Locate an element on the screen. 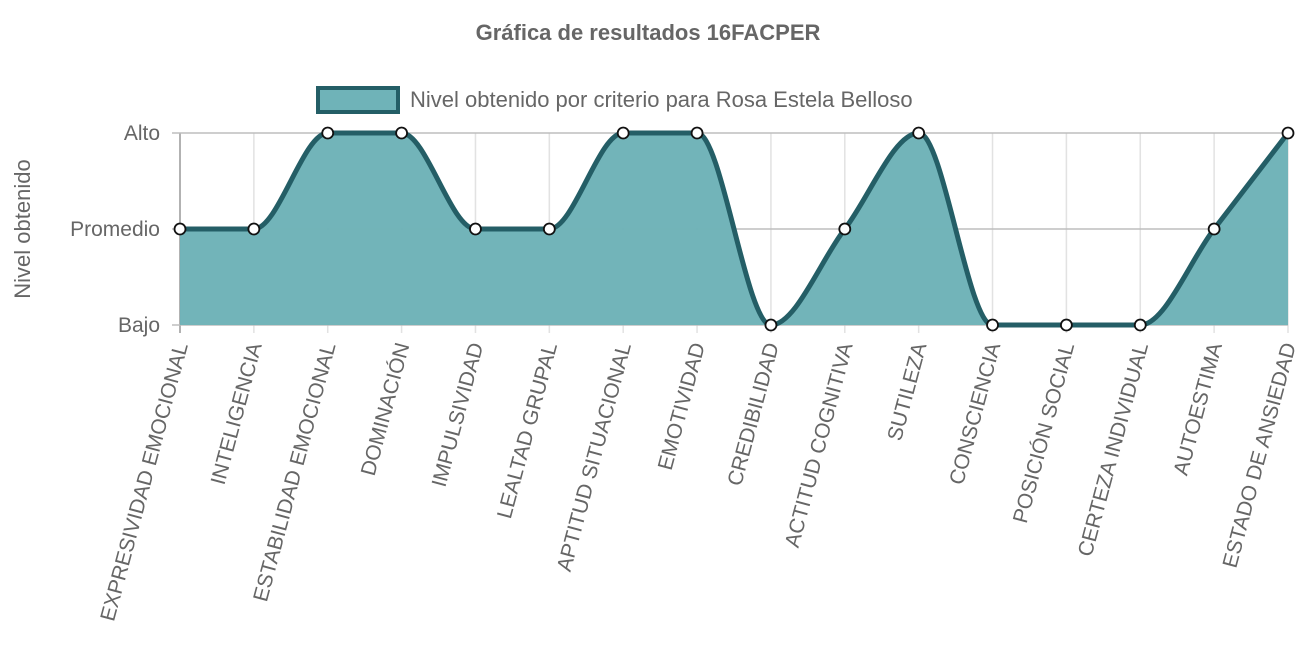  y-axis-title: Nivel obtenido is located at coordinates (22, 228).